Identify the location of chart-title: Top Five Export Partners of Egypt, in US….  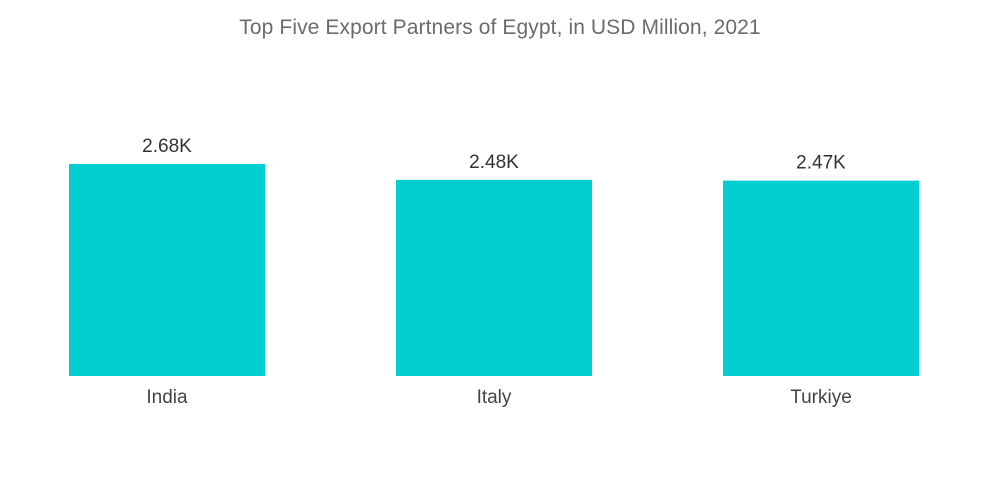
(500, 27).